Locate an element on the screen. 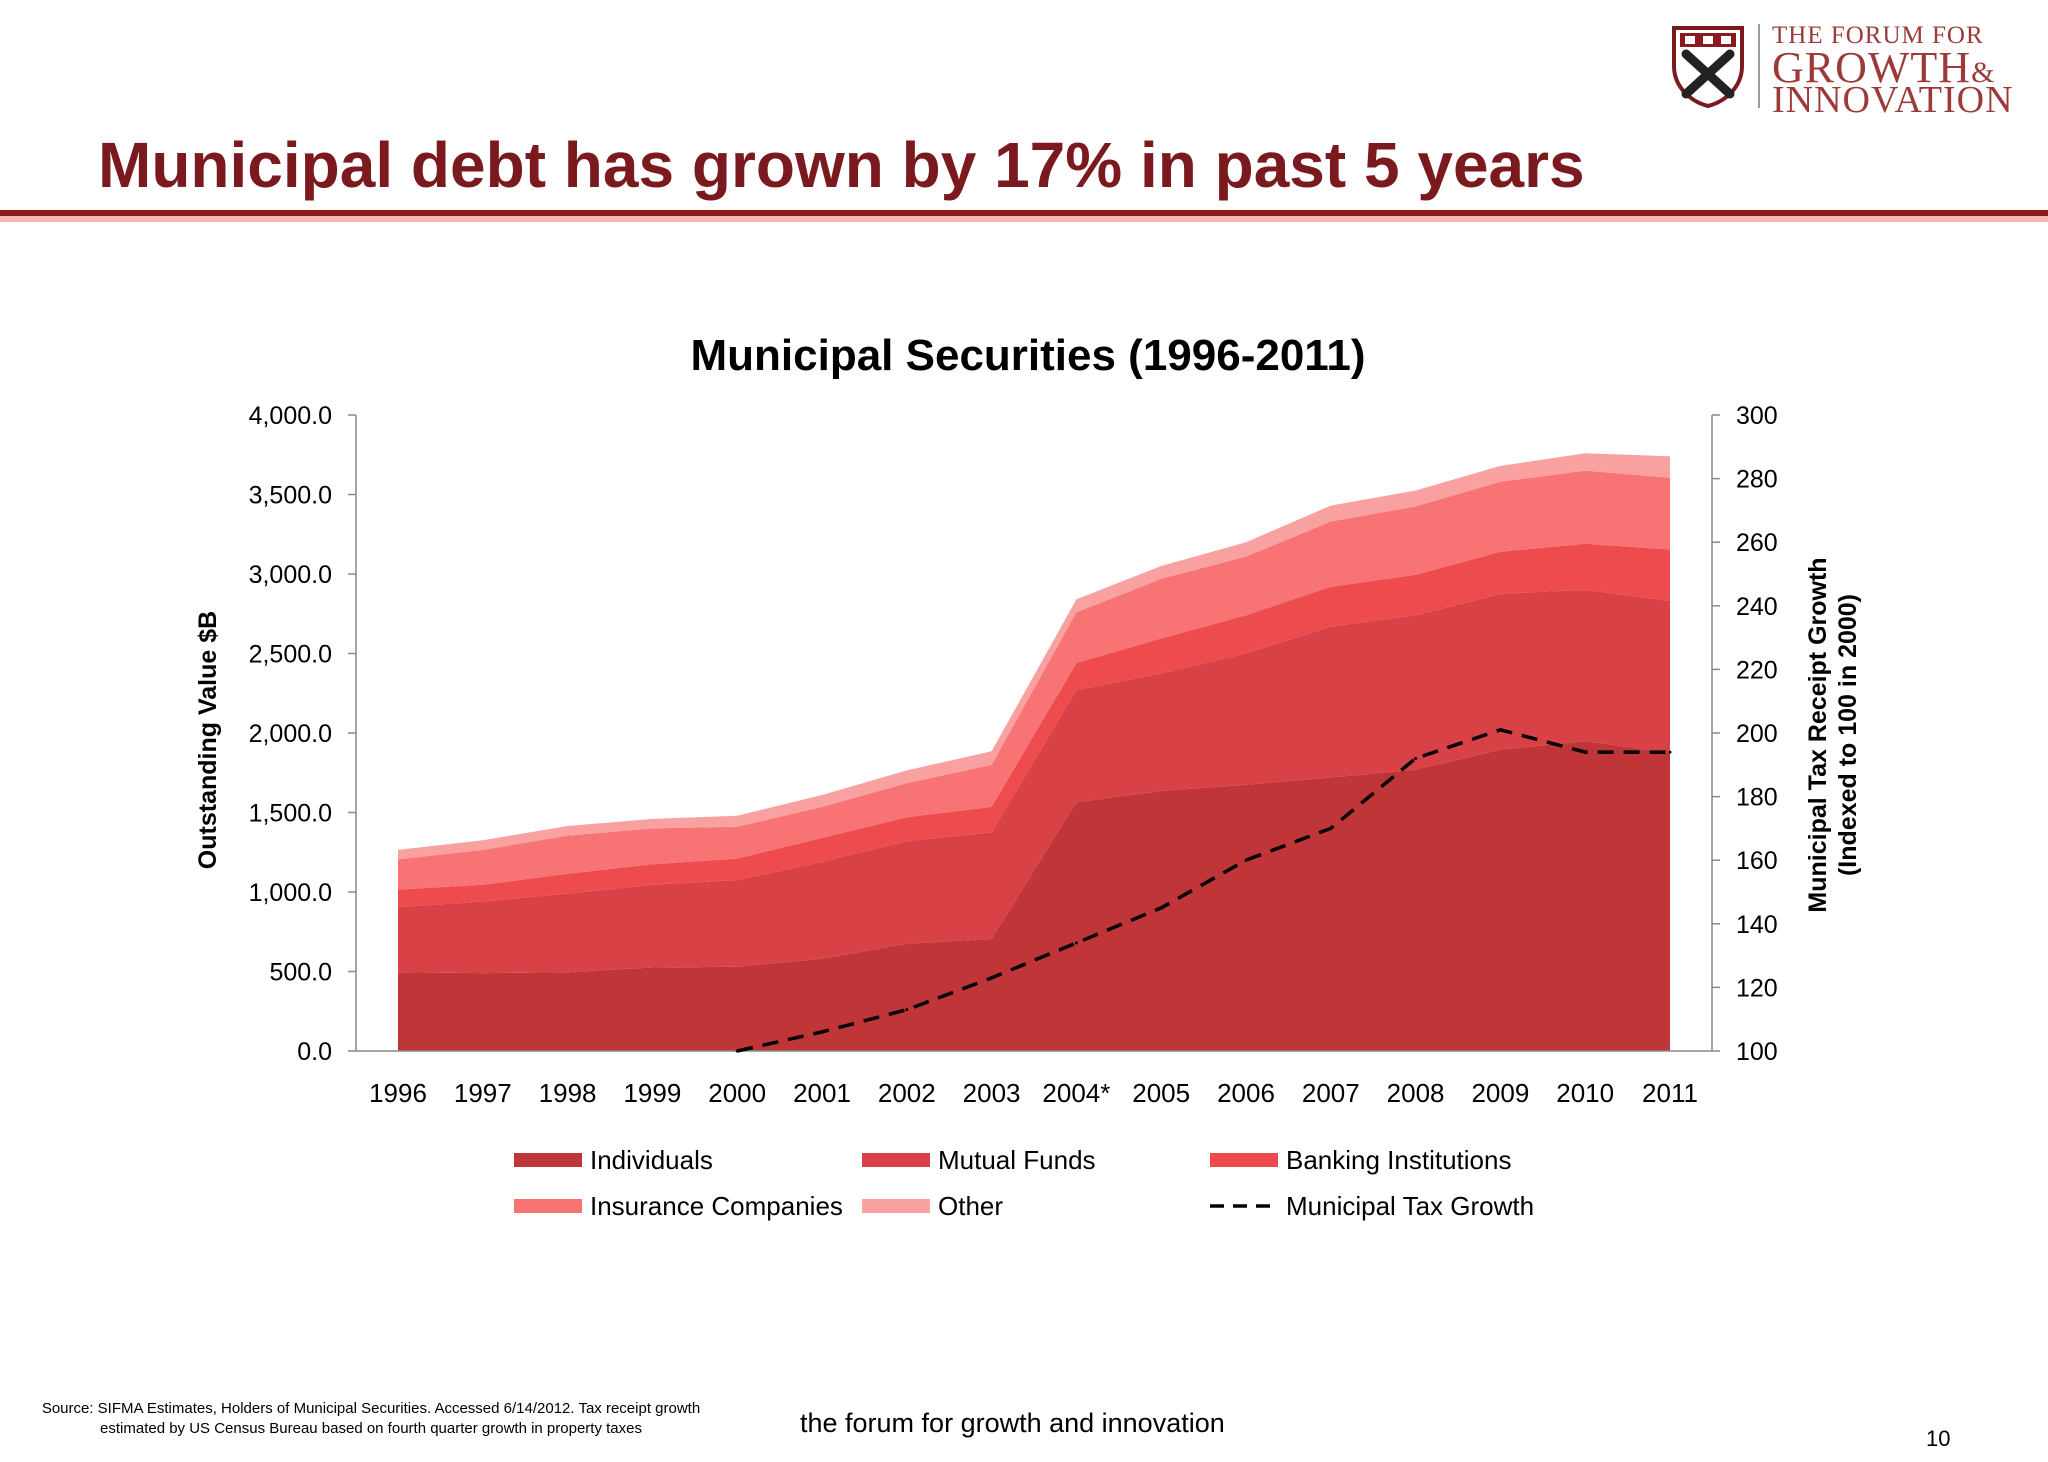  y2-tick-label: 260 is located at coordinates (1757, 543).